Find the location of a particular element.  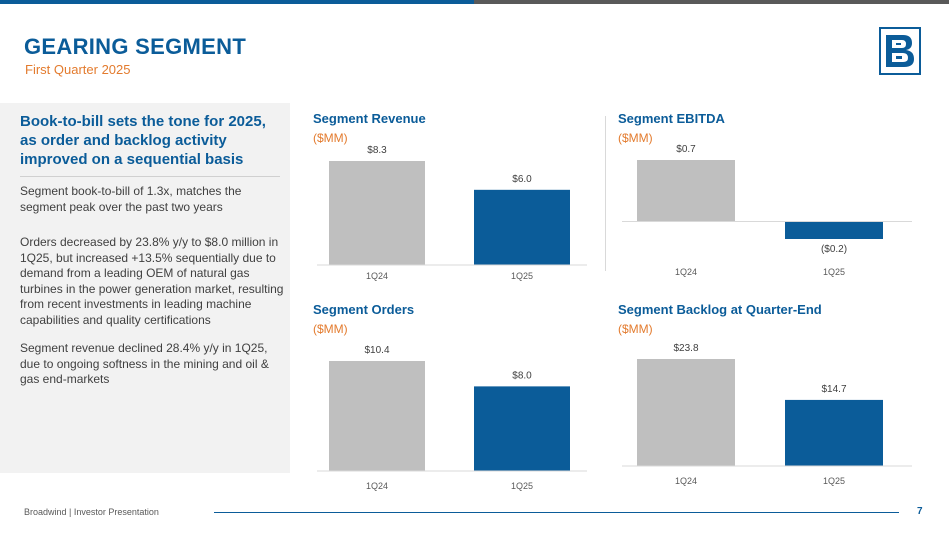

data-label: ($0.2) is located at coordinates (834, 249).